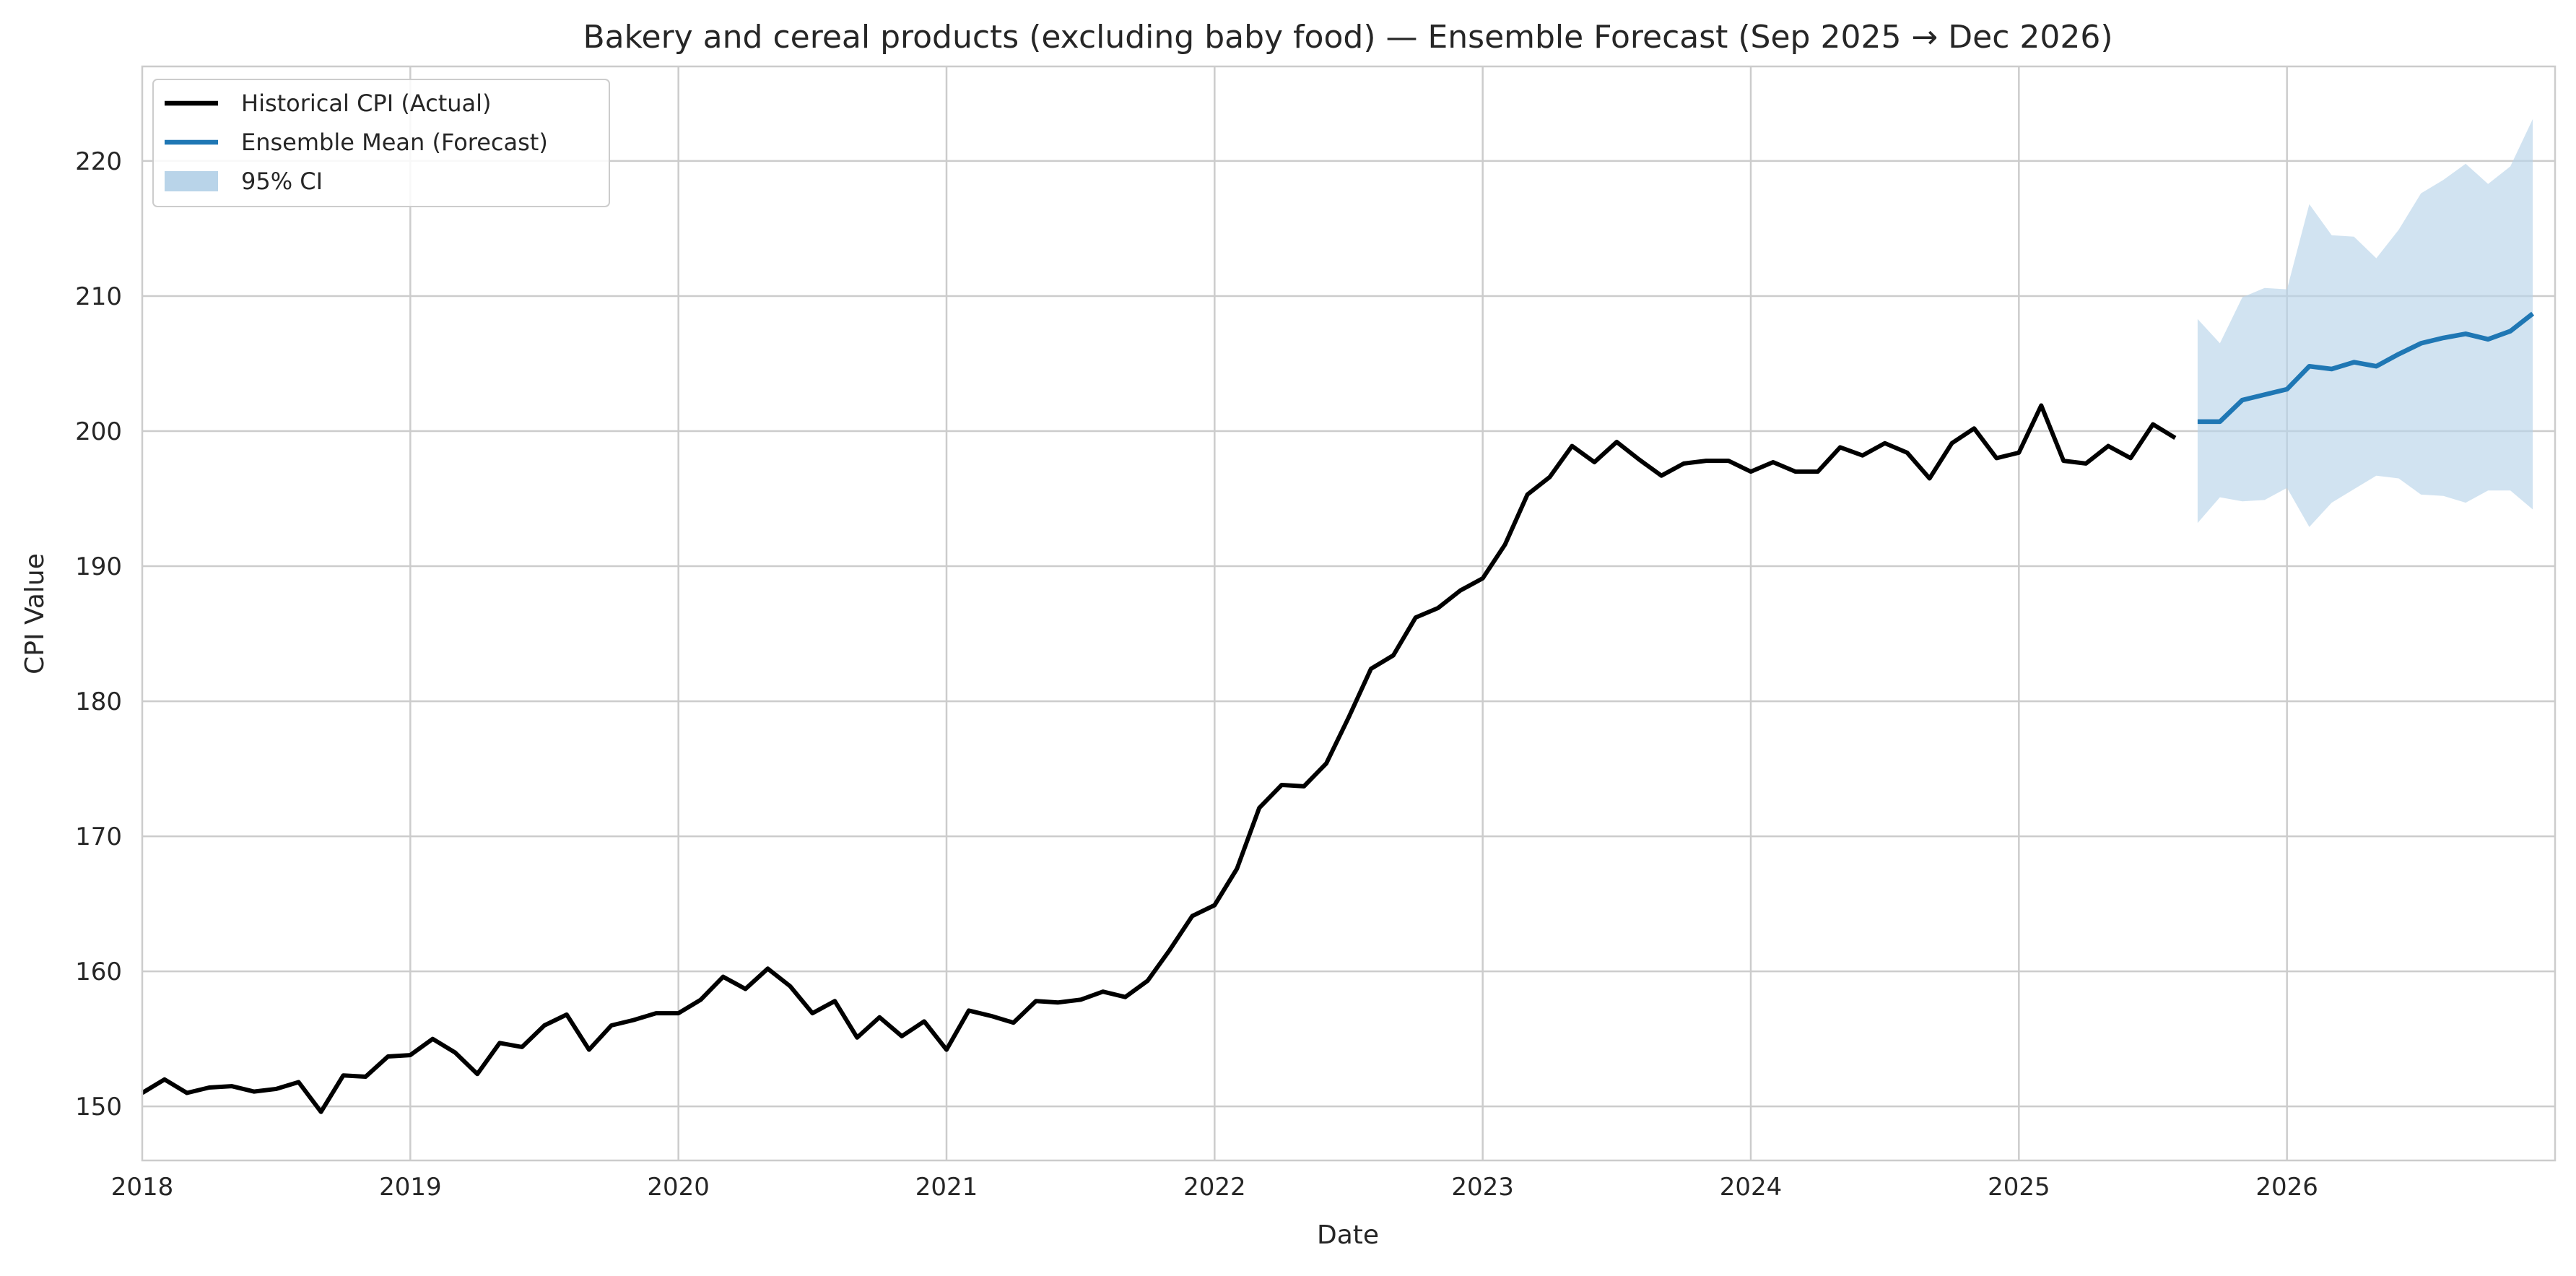 This screenshot has height=1276, width=2576. I want to click on y-tick-label: 150, so click(98, 1107).